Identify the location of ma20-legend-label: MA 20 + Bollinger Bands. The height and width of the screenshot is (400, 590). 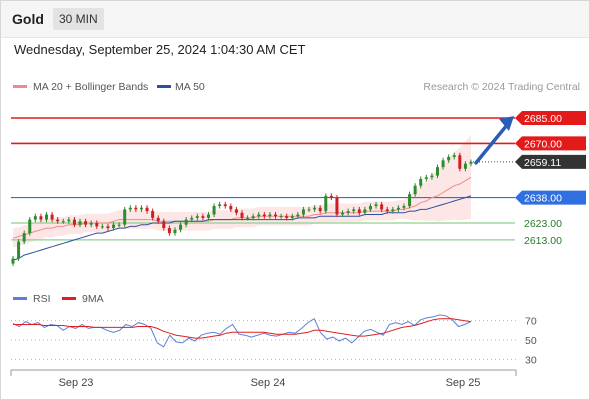
(90, 87).